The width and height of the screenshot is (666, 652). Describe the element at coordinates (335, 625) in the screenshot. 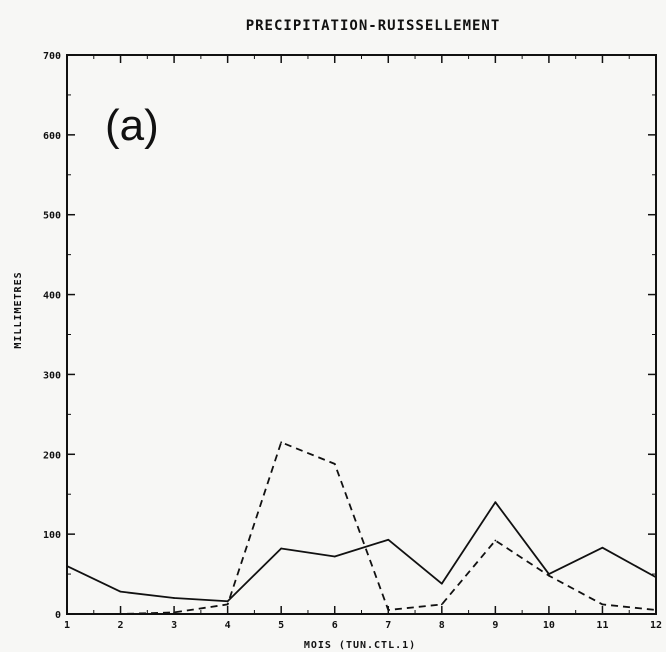

I see `x-tick-label-6: 6` at that location.